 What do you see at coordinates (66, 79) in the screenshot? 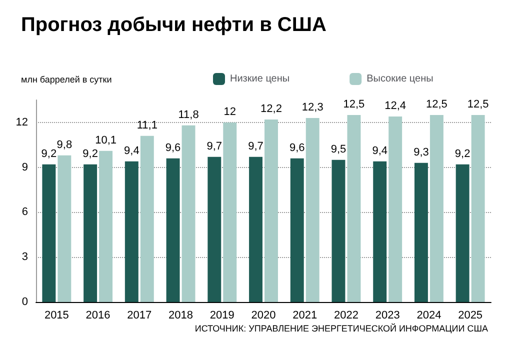
I see `y-axis-title: млн баррелей в сутки` at bounding box center [66, 79].